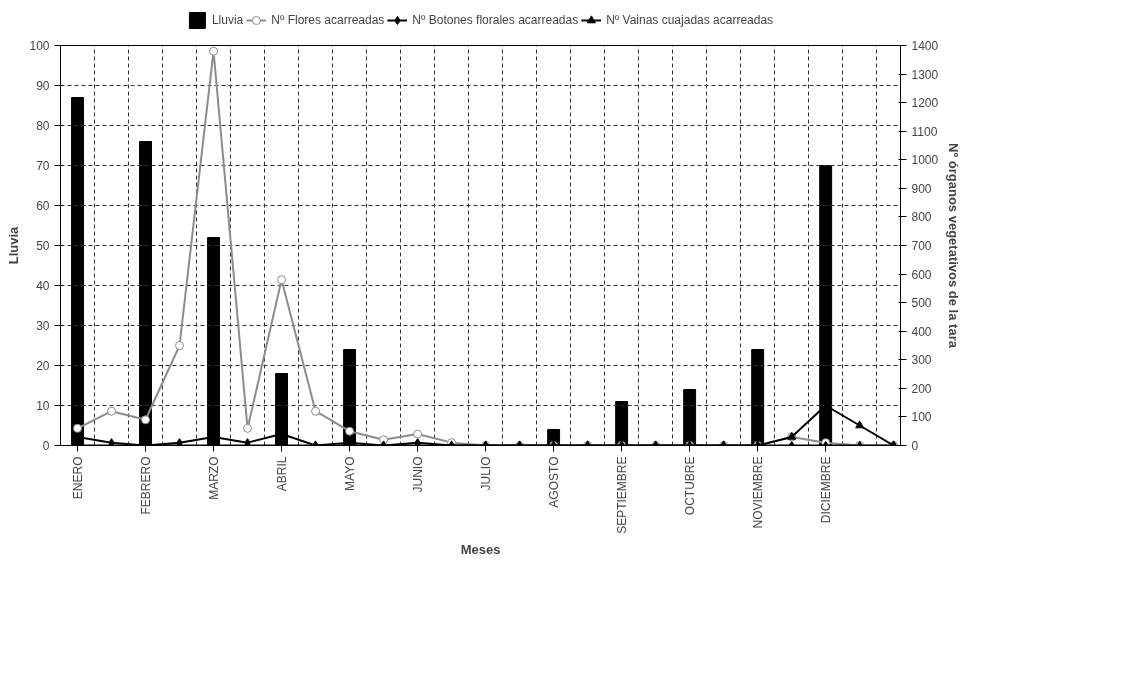 This screenshot has height=678, width=1140. Describe the element at coordinates (43, 166) in the screenshot. I see `y-tick-label: 70` at that location.